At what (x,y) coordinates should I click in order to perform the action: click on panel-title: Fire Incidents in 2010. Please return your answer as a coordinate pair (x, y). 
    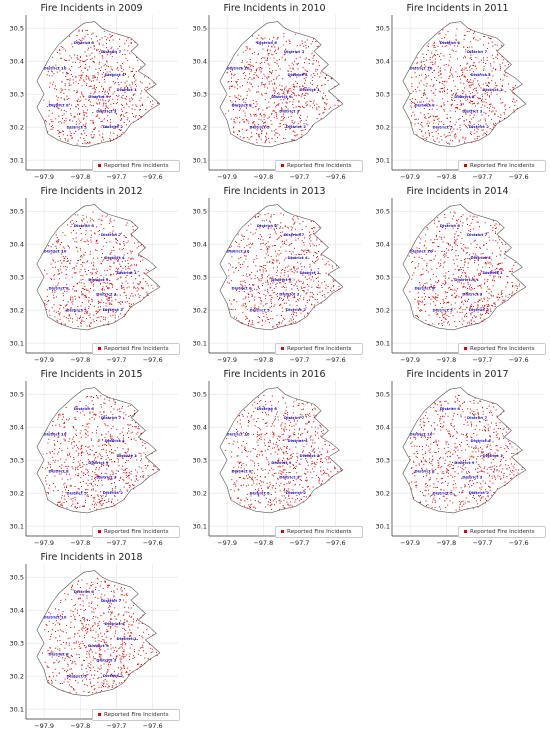
    Looking at the image, I should click on (274, 8).